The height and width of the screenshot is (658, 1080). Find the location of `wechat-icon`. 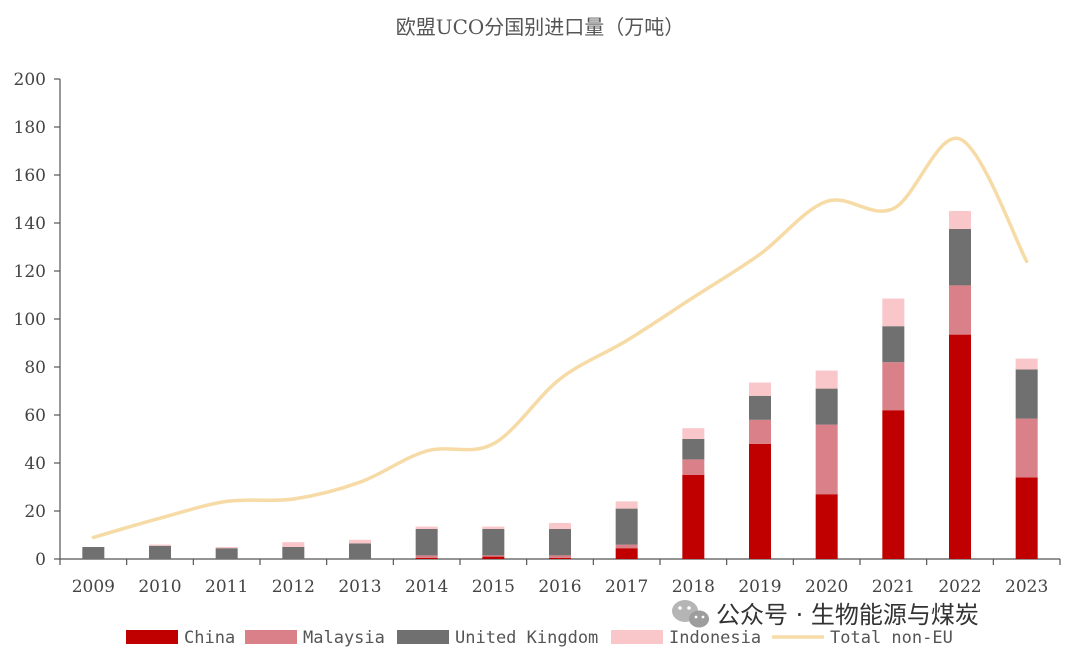

wechat-icon is located at coordinates (690, 614).